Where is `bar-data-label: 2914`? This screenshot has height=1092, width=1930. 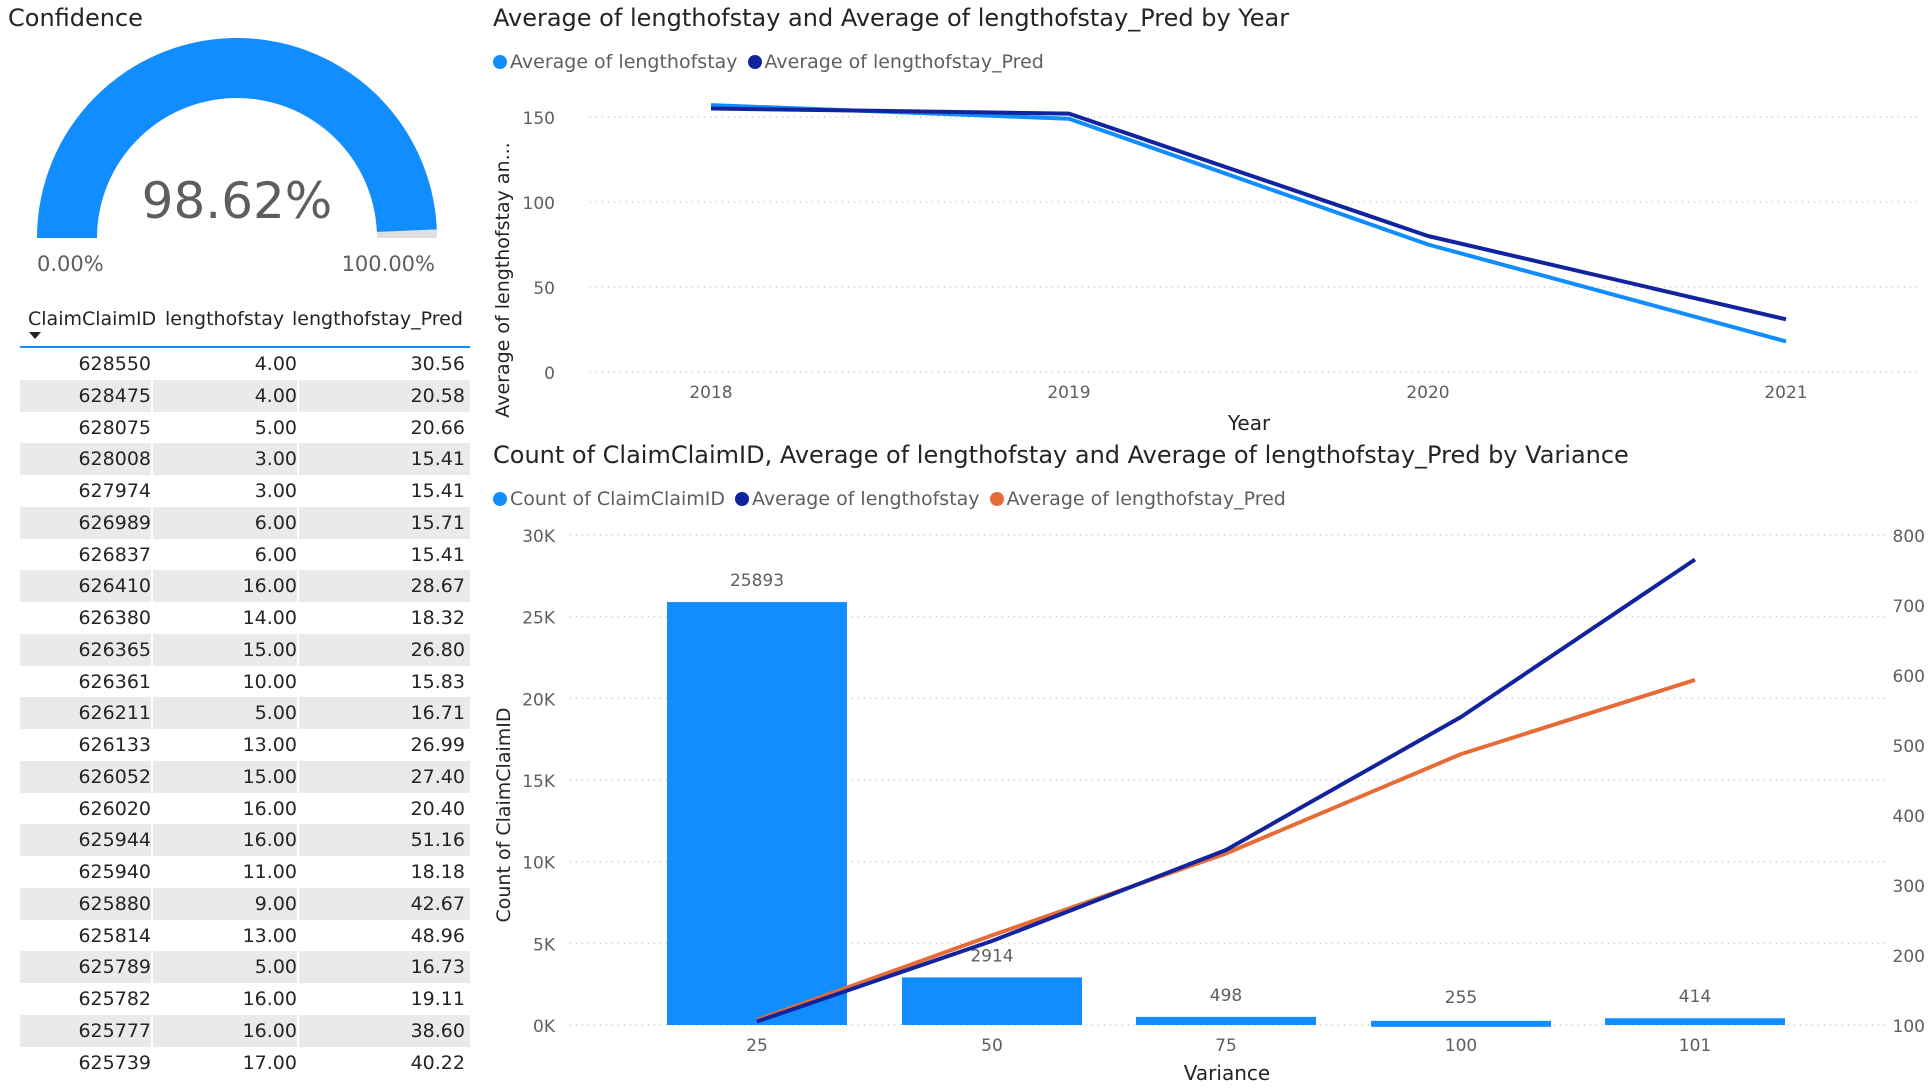 bar-data-label: 2914 is located at coordinates (991, 956).